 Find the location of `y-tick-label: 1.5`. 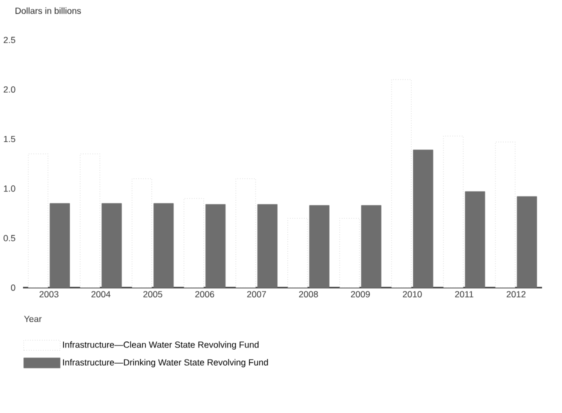

y-tick-label: 1.5 is located at coordinates (10, 139).